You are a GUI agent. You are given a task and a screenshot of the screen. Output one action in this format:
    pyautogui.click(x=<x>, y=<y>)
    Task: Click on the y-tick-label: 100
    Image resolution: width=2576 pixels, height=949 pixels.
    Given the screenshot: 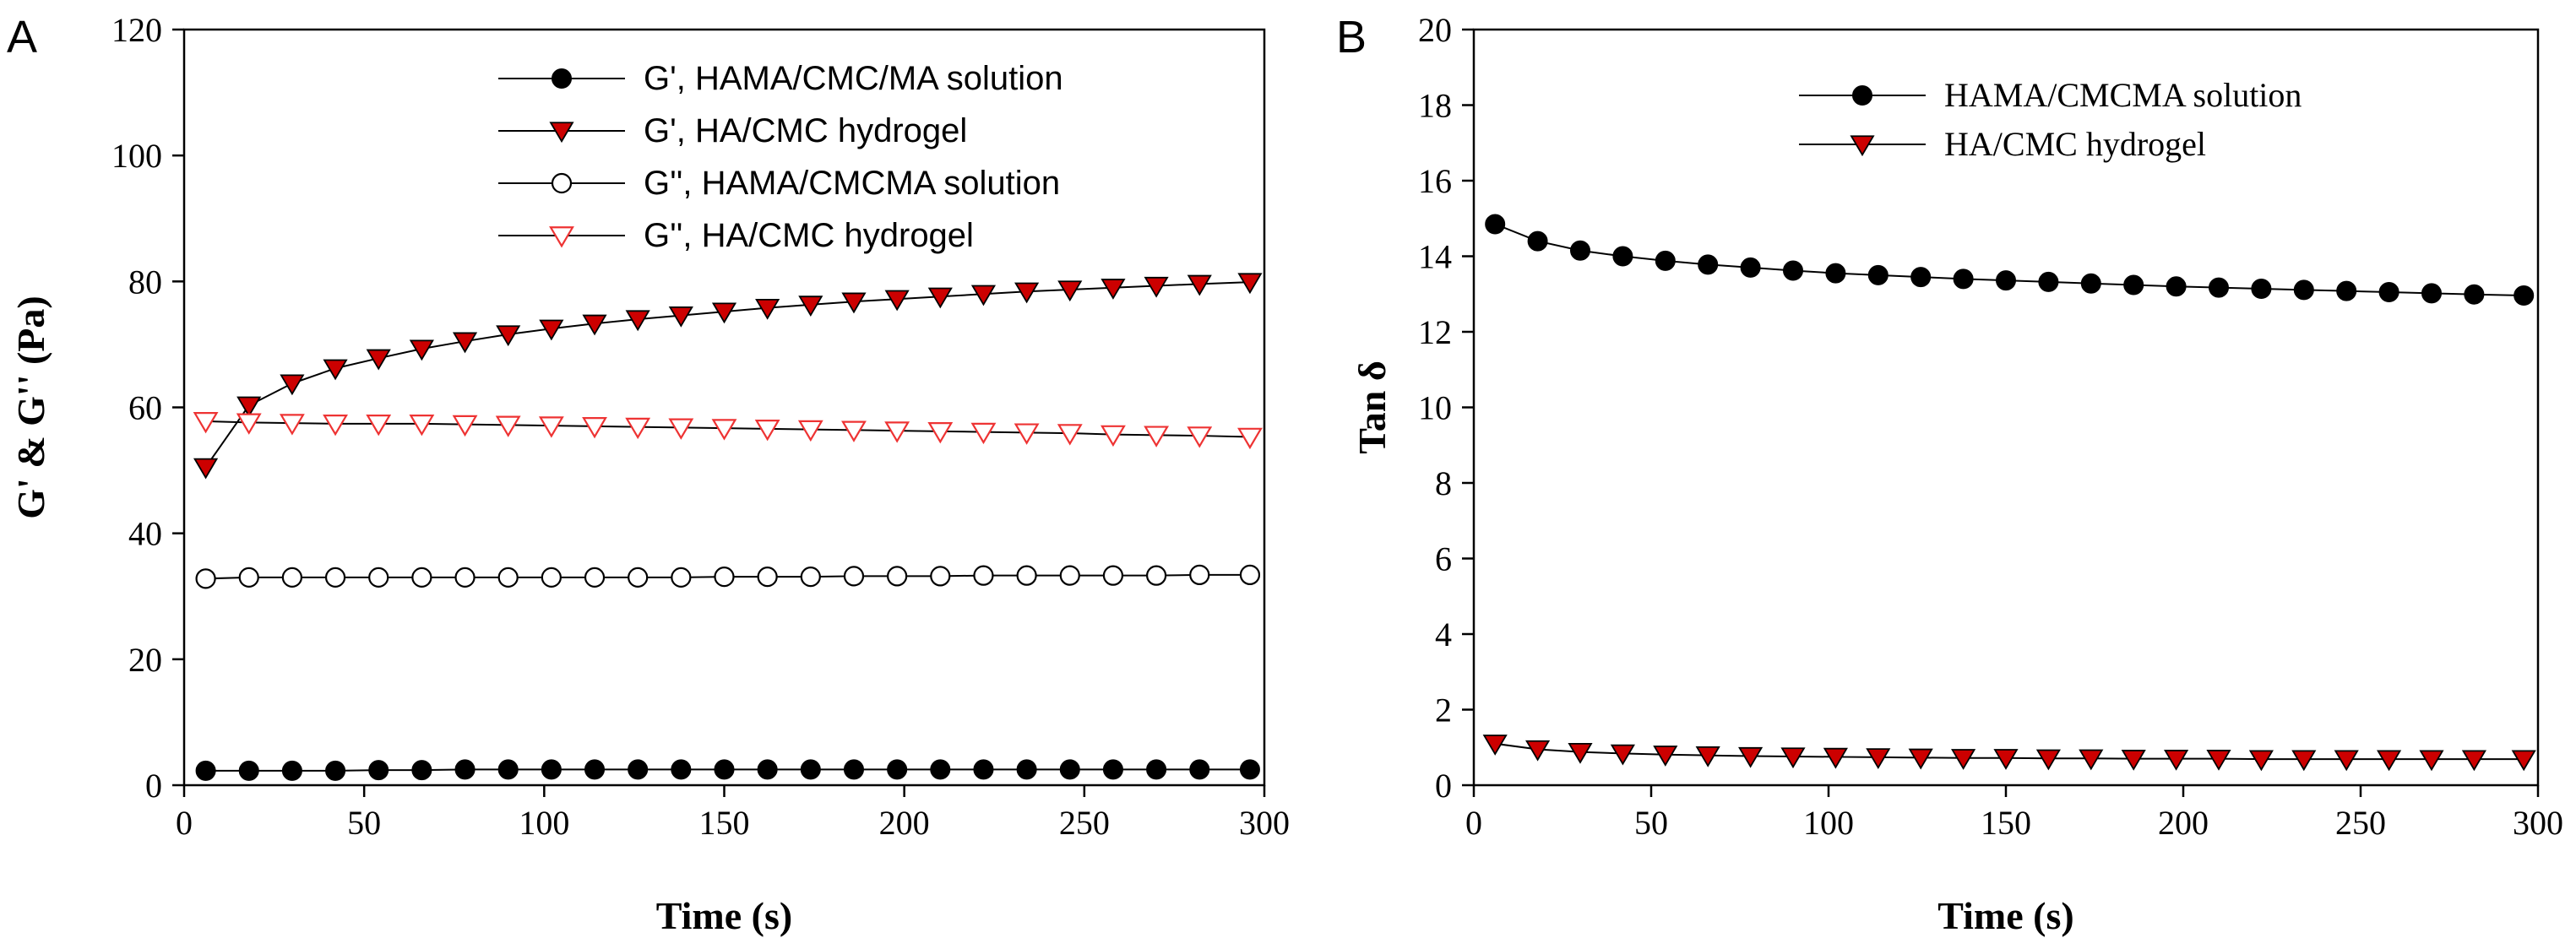 What is the action you would take?
    pyautogui.click(x=136, y=156)
    